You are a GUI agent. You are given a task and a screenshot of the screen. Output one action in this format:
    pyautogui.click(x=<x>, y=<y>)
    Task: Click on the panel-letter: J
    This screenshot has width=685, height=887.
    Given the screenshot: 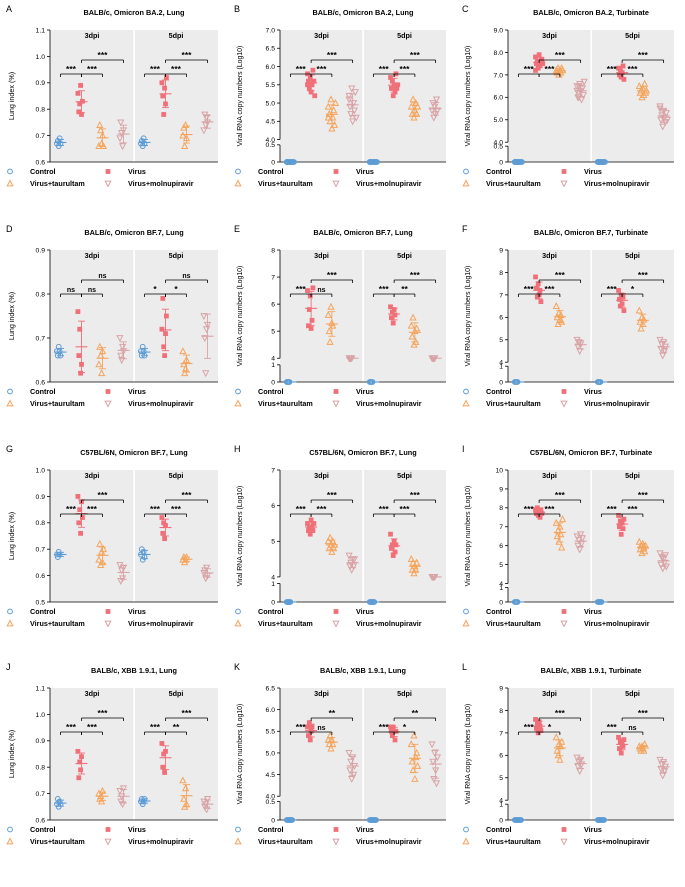 What is the action you would take?
    pyautogui.click(x=8, y=667)
    